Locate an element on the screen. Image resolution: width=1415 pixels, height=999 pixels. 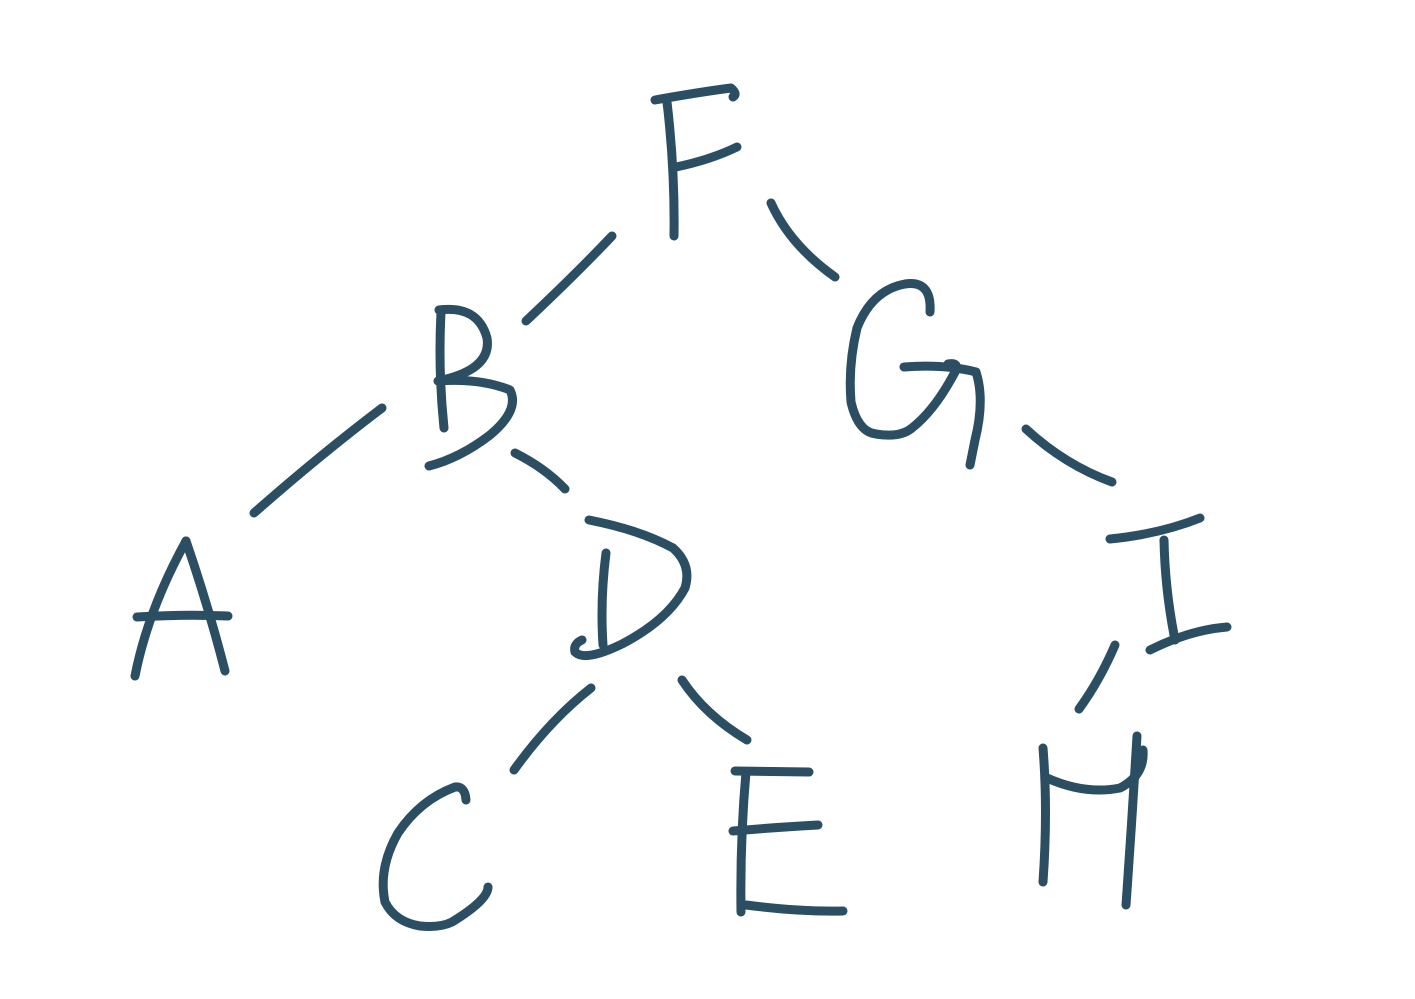
node-b: B is located at coordinates (470, 387).